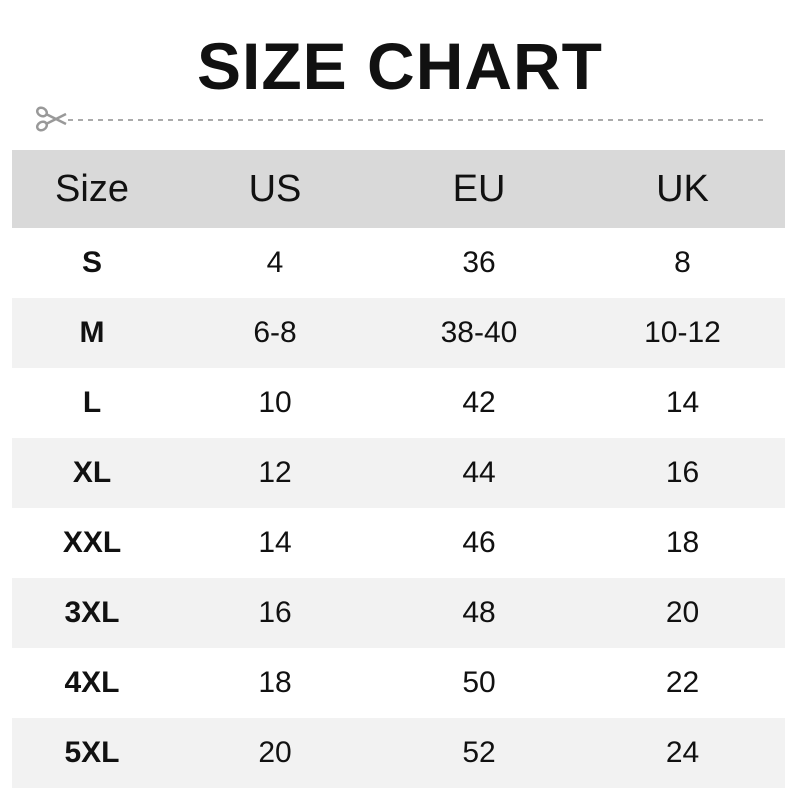  What do you see at coordinates (682, 262) in the screenshot?
I see `cell-uk: 8` at bounding box center [682, 262].